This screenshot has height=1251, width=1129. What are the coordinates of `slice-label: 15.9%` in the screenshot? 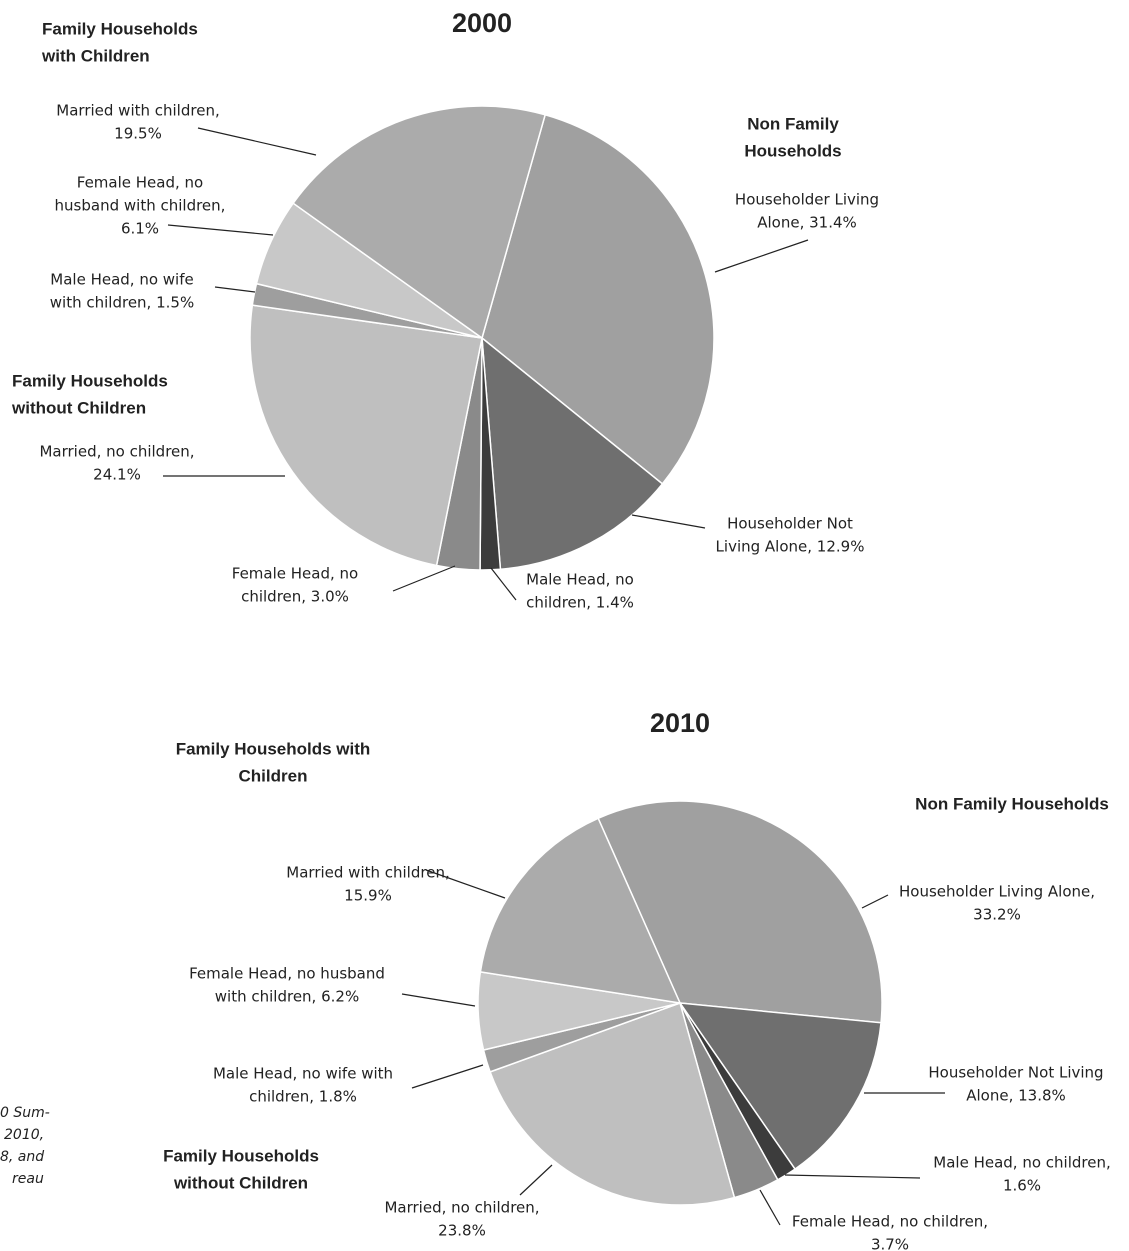 It's located at (368, 896).